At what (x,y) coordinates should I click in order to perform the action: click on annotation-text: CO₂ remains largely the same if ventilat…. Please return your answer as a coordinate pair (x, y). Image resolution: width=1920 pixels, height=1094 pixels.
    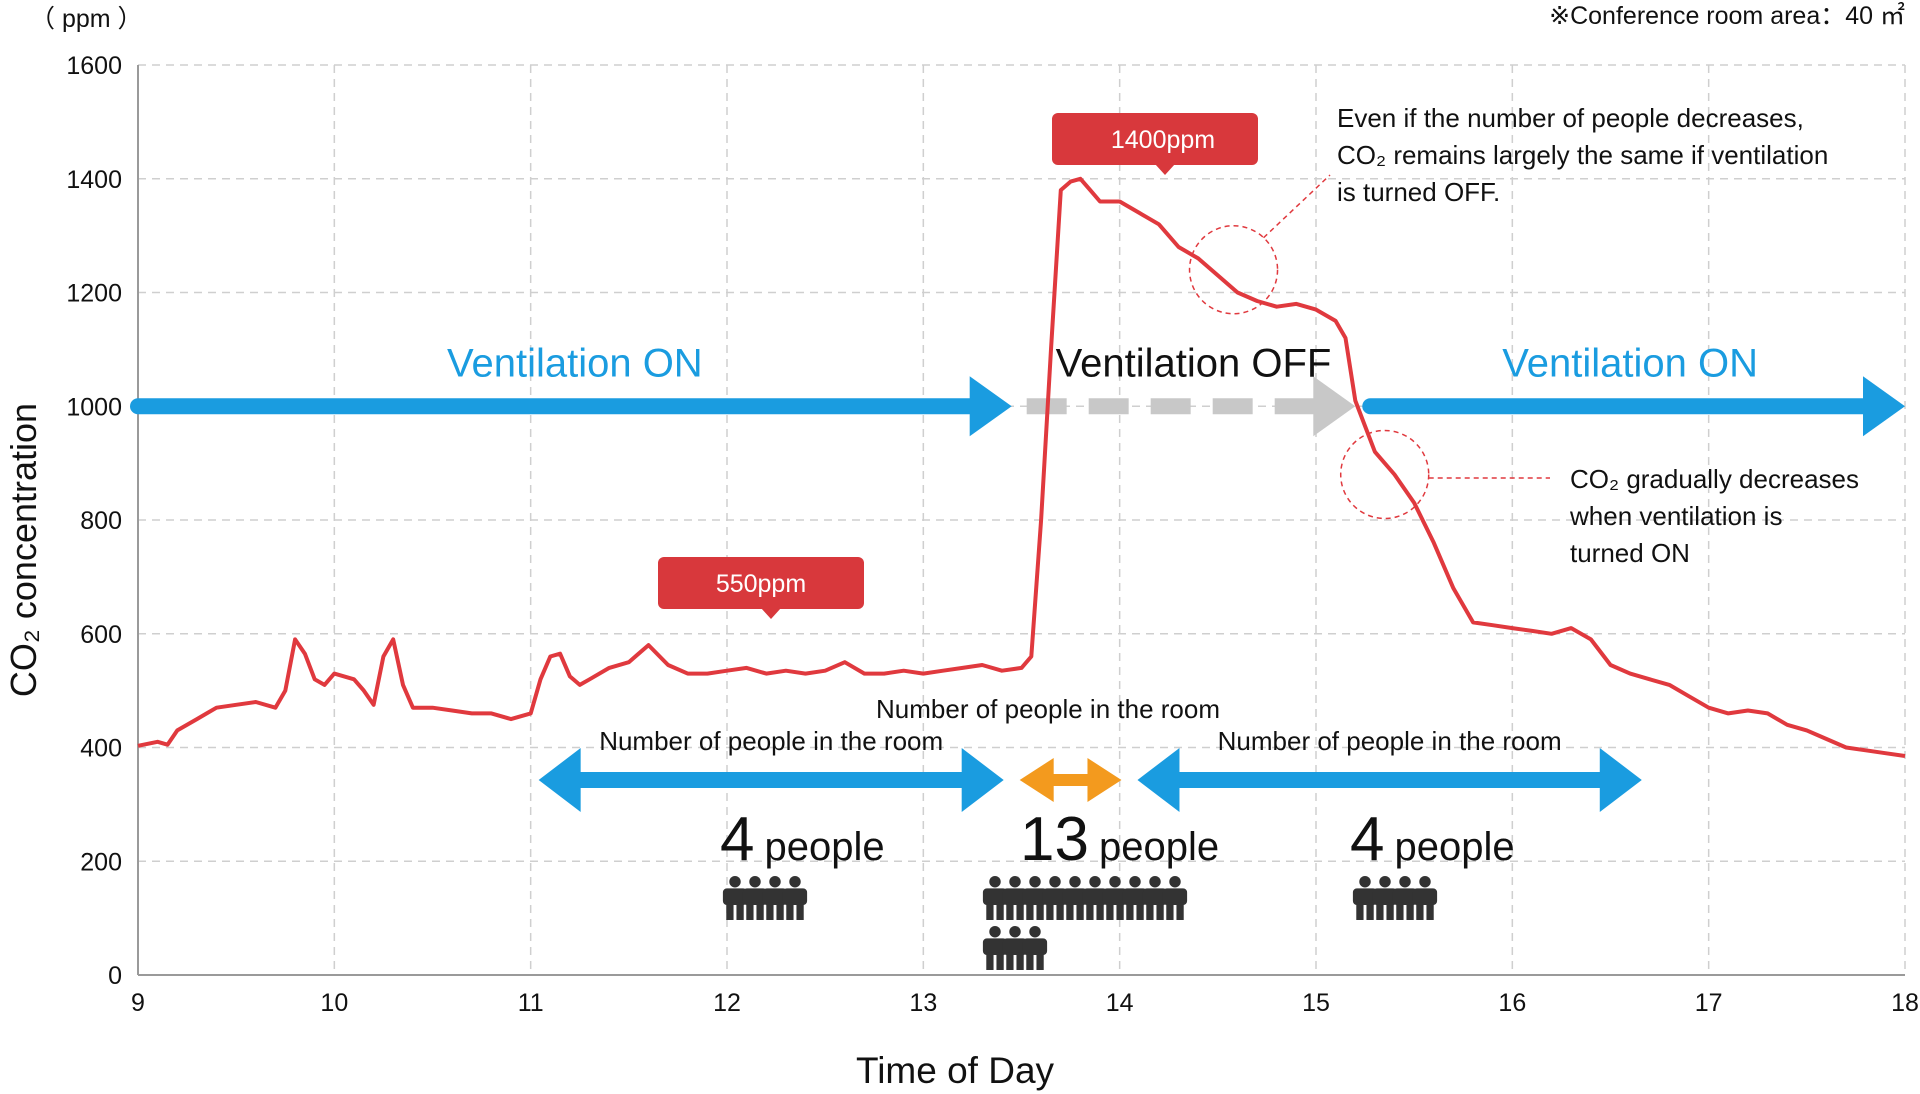
    Looking at the image, I should click on (1582, 155).